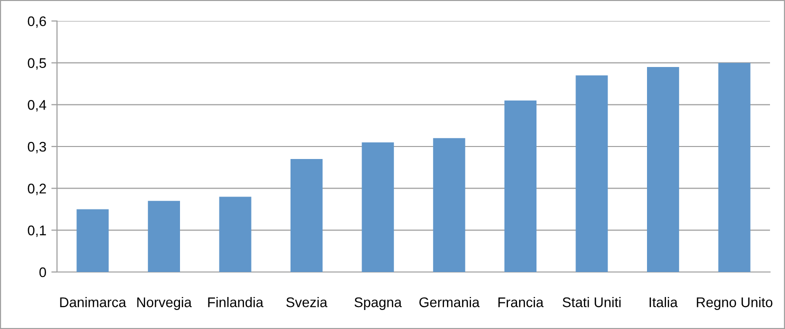  I want to click on y-tick-label: 0, so click(42, 272).